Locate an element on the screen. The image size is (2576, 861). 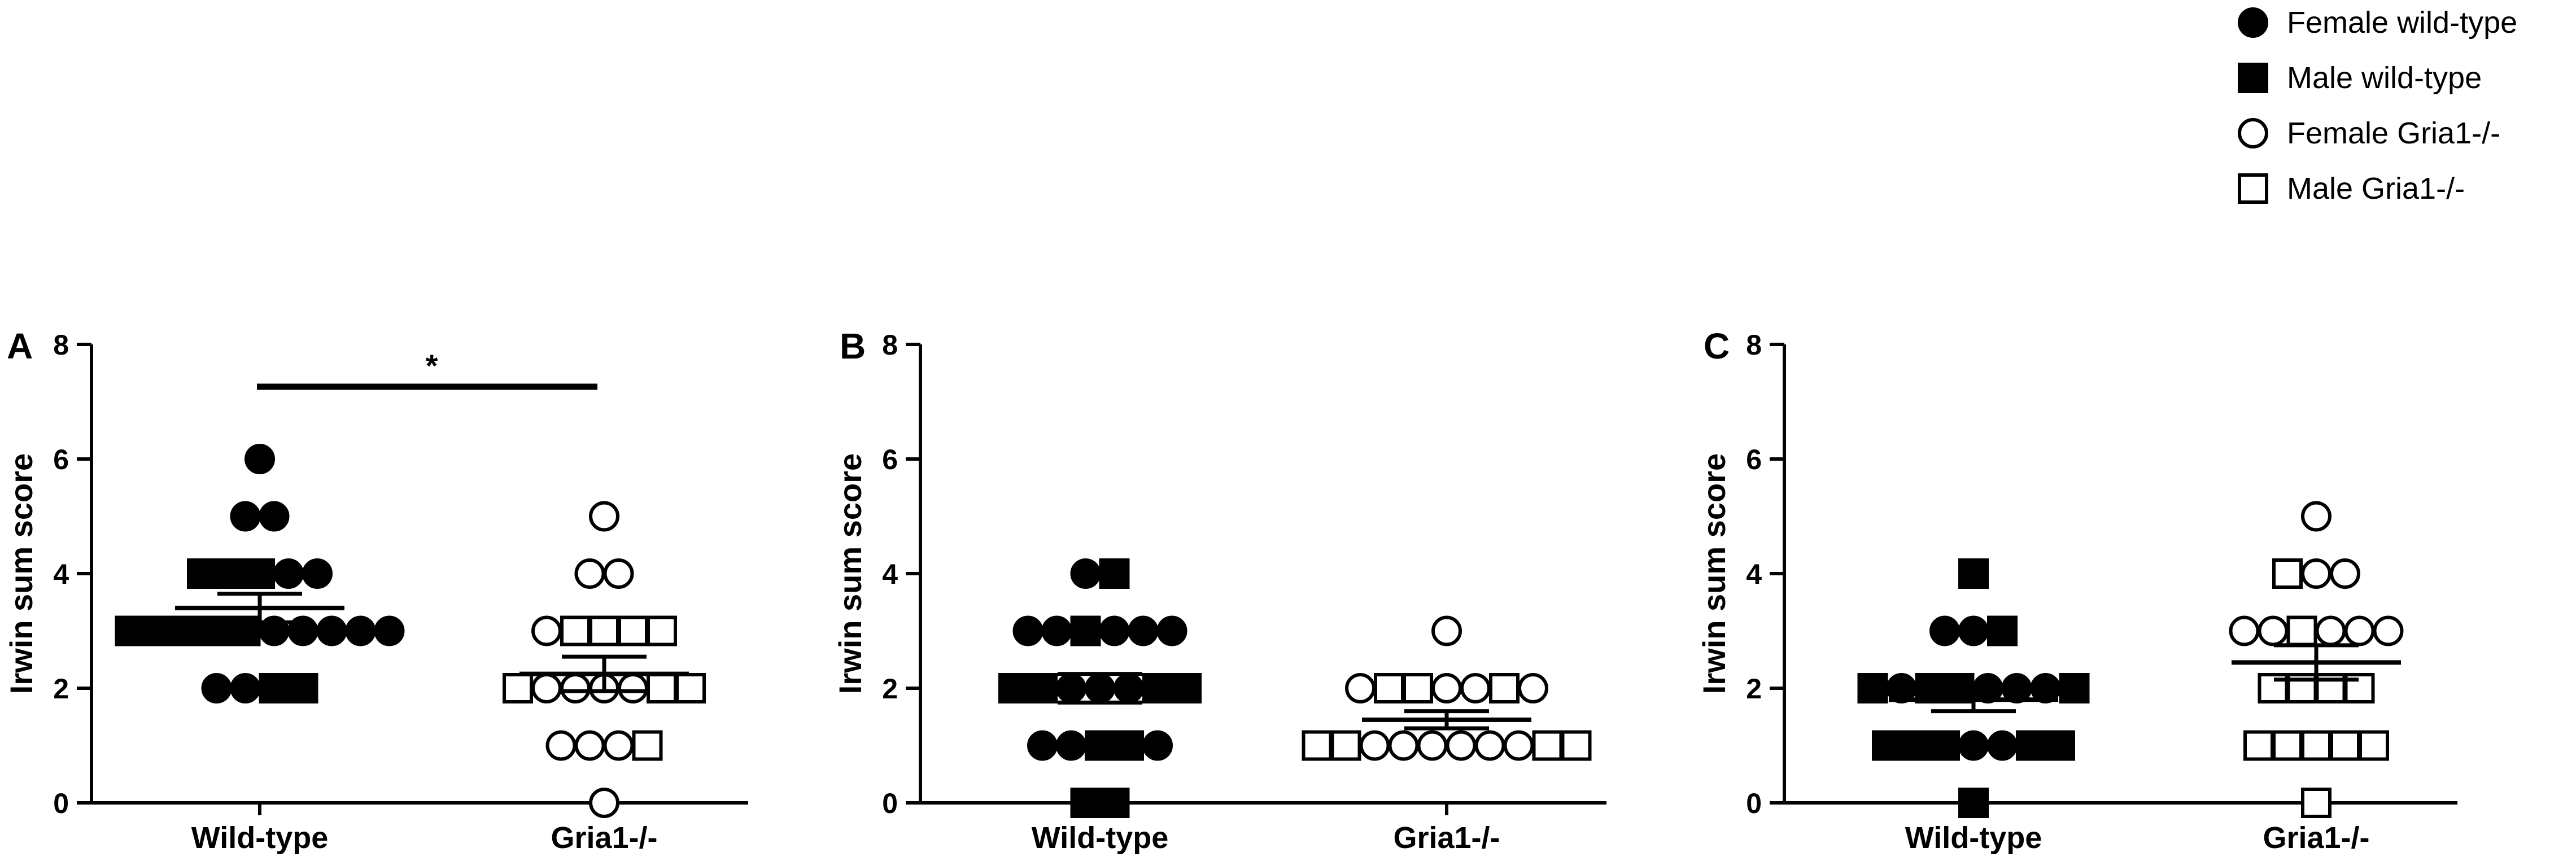
legend-item: Male wild-type is located at coordinates (2360, 78).